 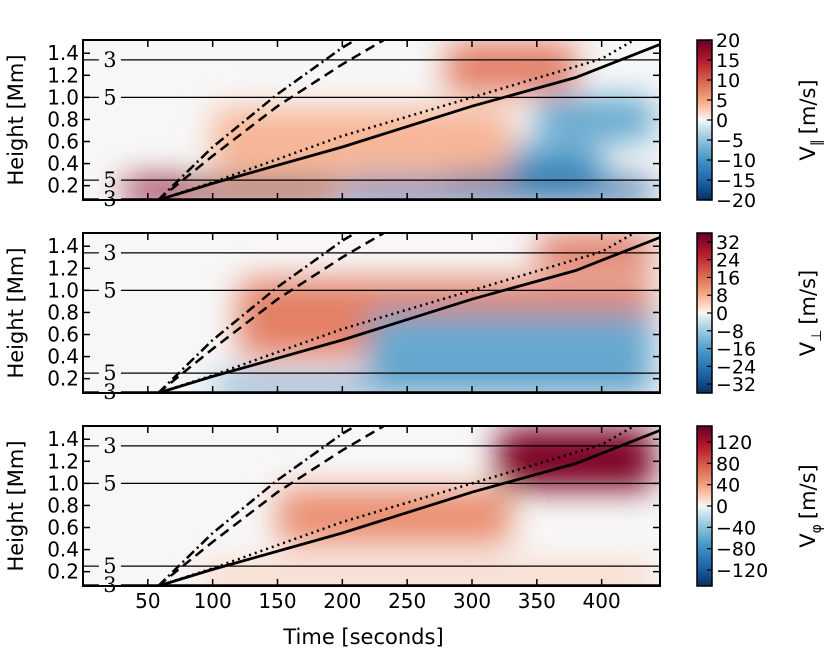 What do you see at coordinates (736, 181) in the screenshot?
I see `colorbar-tick-label: −15` at bounding box center [736, 181].